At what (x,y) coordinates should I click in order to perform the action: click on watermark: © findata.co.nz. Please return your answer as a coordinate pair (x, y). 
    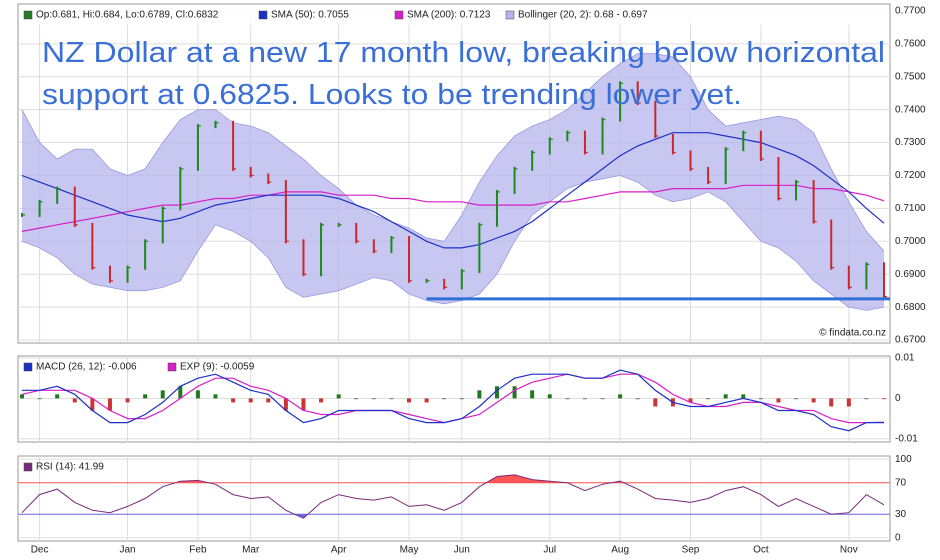
    Looking at the image, I should click on (852, 333).